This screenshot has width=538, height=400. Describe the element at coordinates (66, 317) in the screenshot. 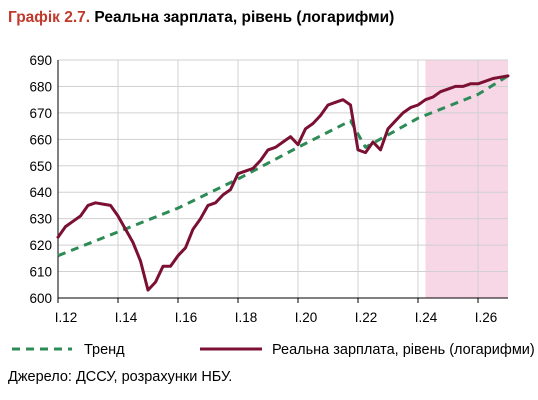

I see `x-tick-label: I.12` at that location.